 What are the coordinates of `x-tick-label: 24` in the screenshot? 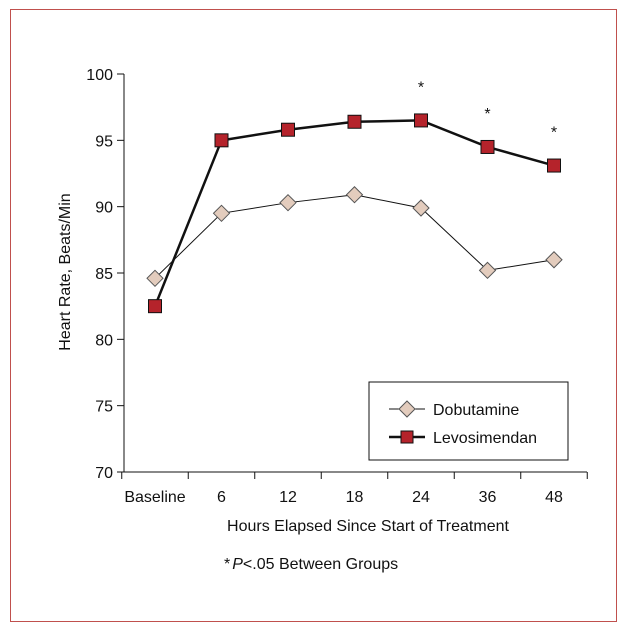 It's located at (421, 497).